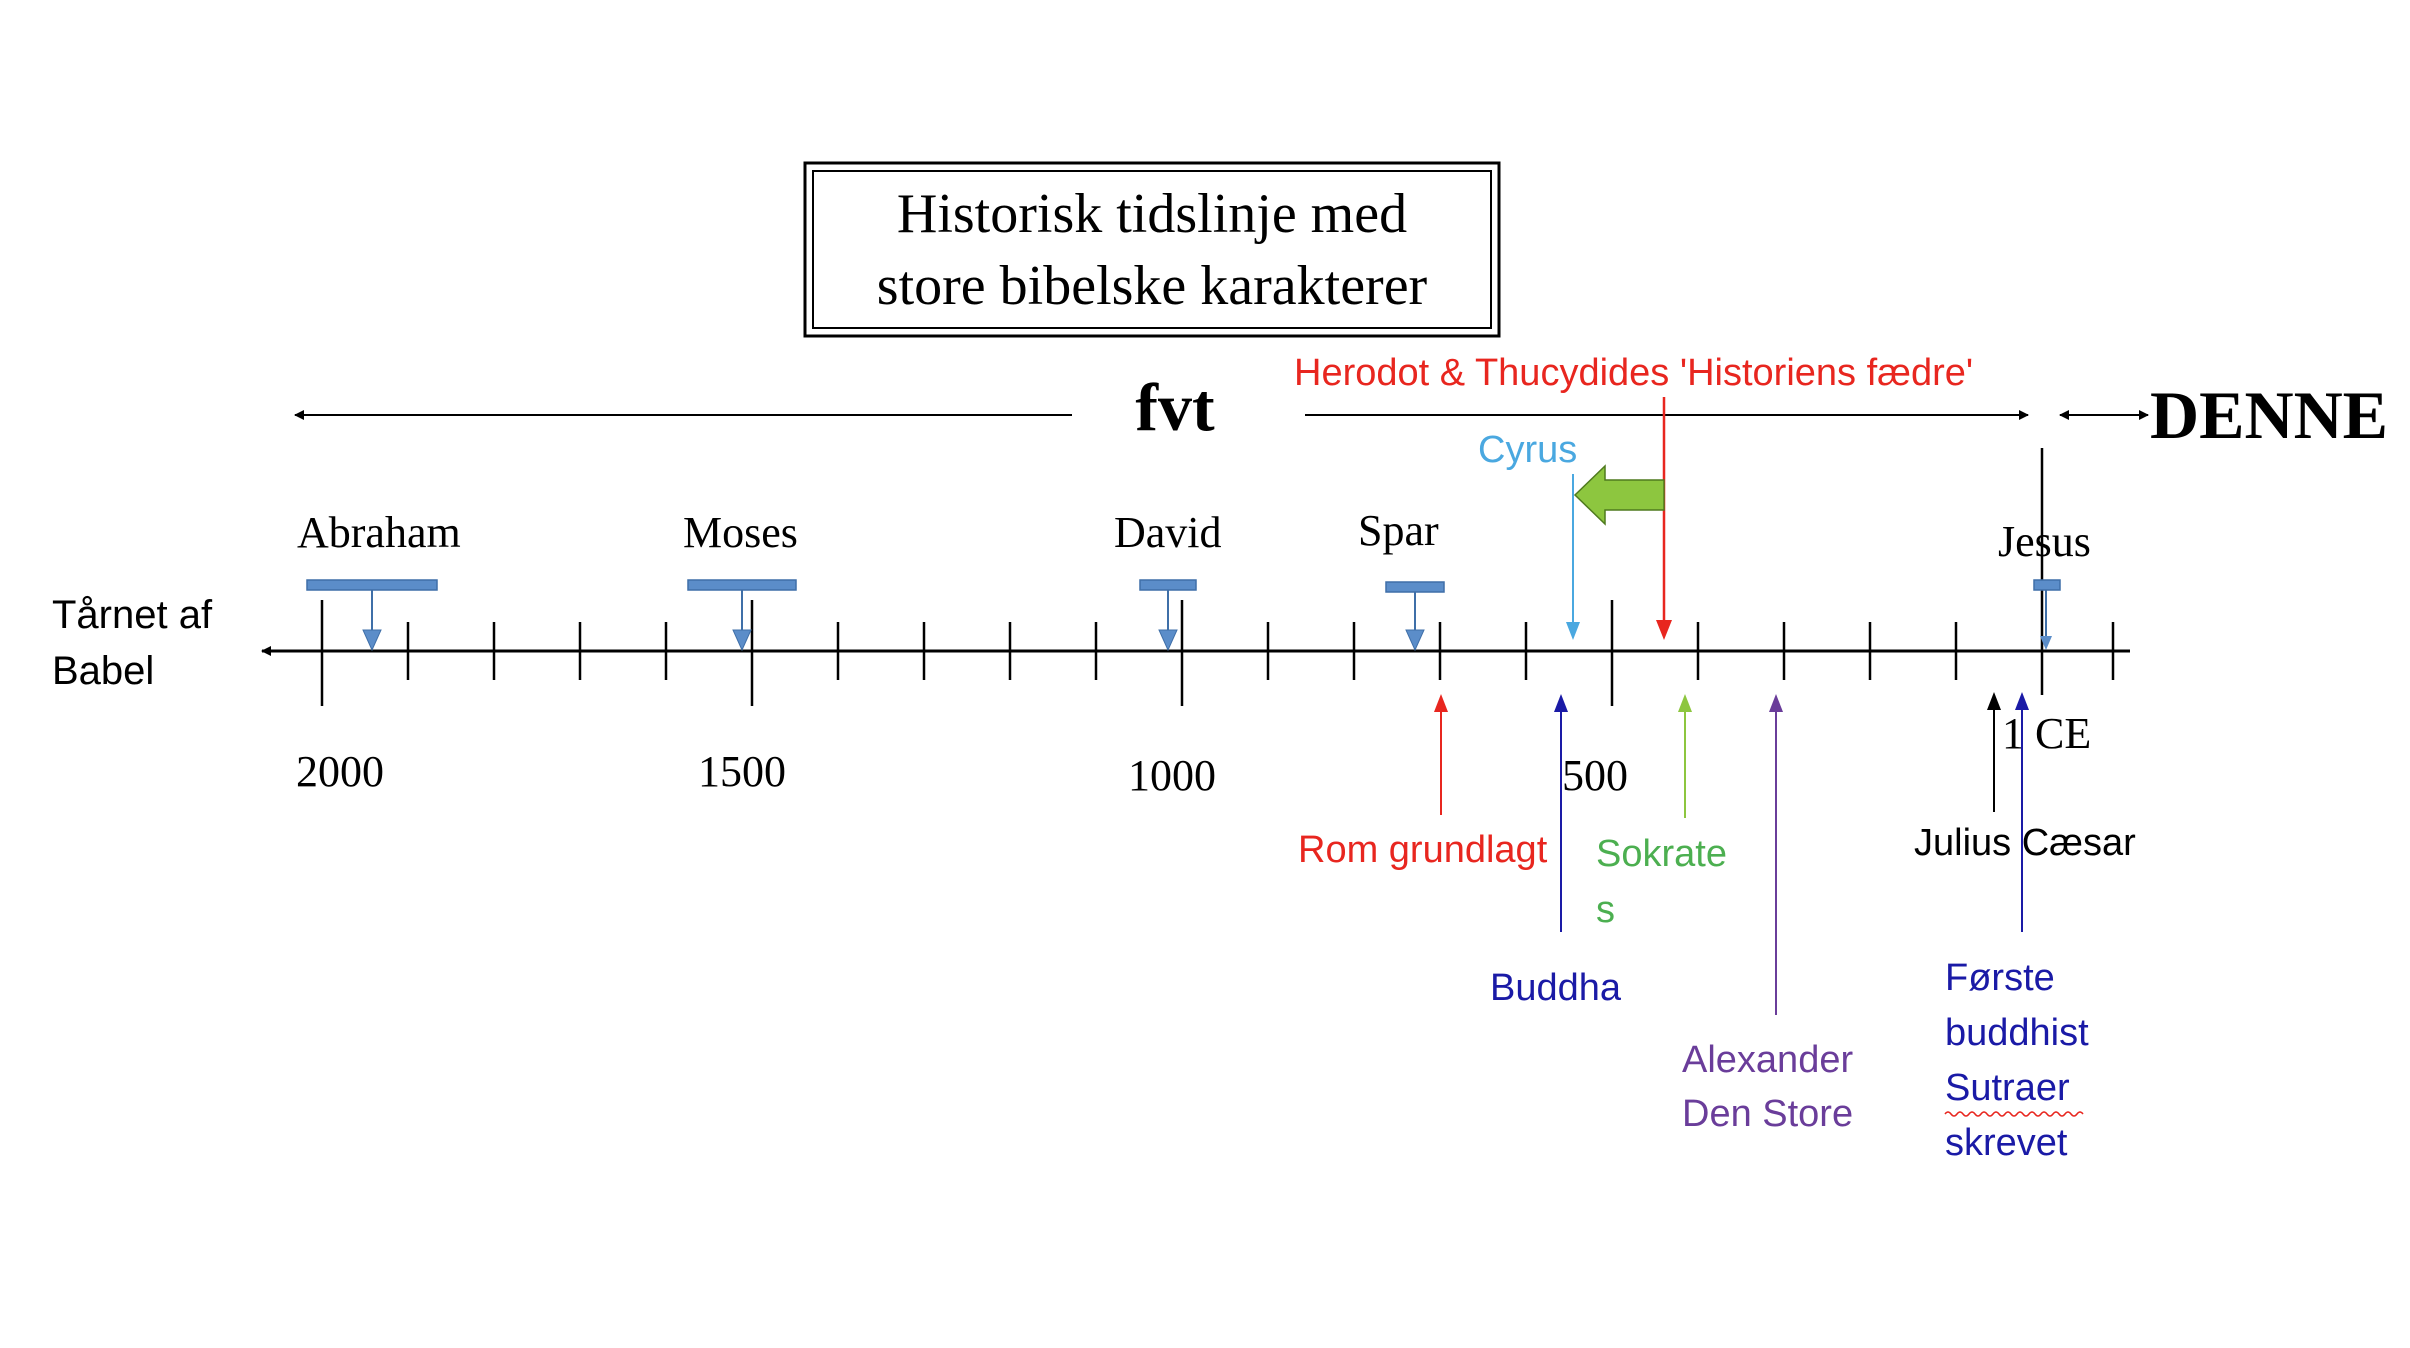 Image resolution: width=2410 pixels, height=1348 pixels. What do you see at coordinates (1152, 214) in the screenshot?
I see `title-line-1: Historisk tidslinje med` at bounding box center [1152, 214].